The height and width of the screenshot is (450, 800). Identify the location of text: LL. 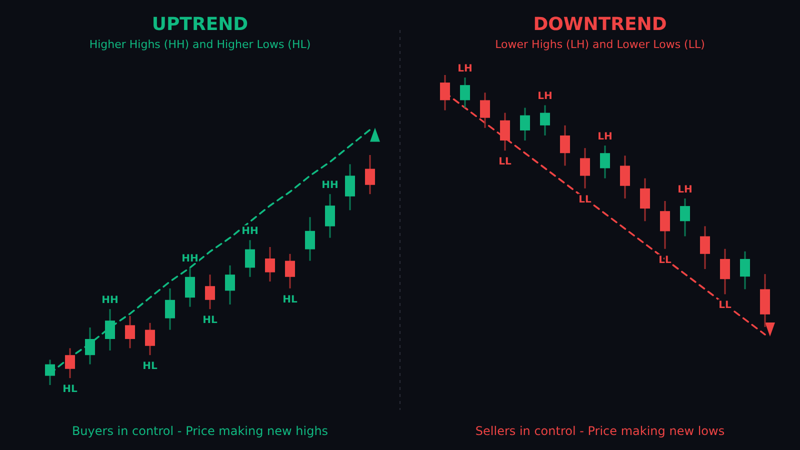
(505, 162).